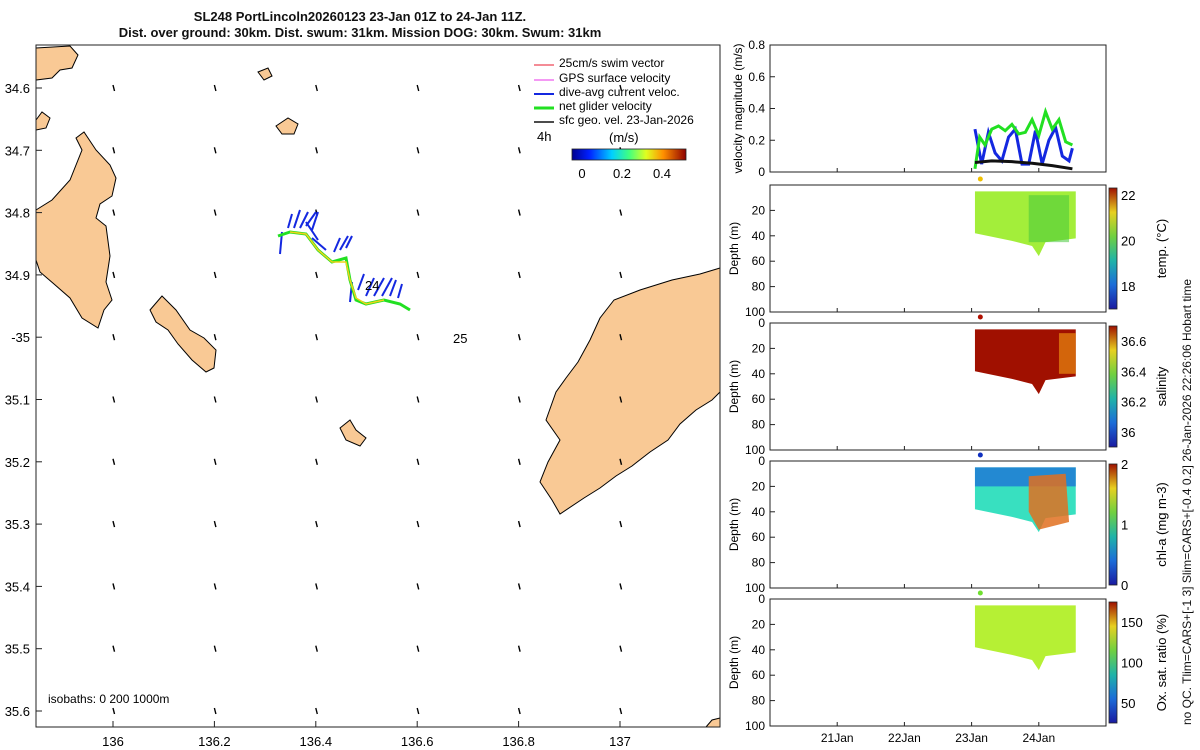  I want to click on track-label-24: 24, so click(372, 285).